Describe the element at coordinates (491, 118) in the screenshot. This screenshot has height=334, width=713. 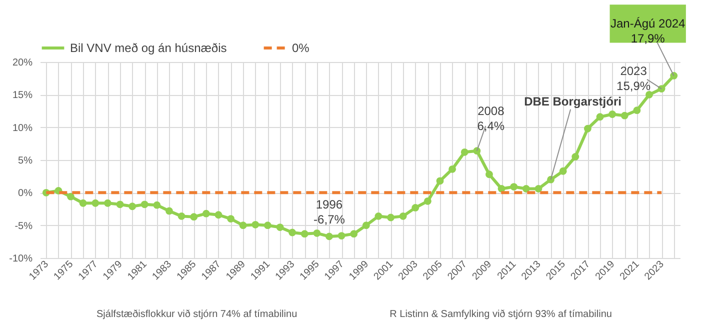
I see `annotation: 2008 6,4%` at that location.